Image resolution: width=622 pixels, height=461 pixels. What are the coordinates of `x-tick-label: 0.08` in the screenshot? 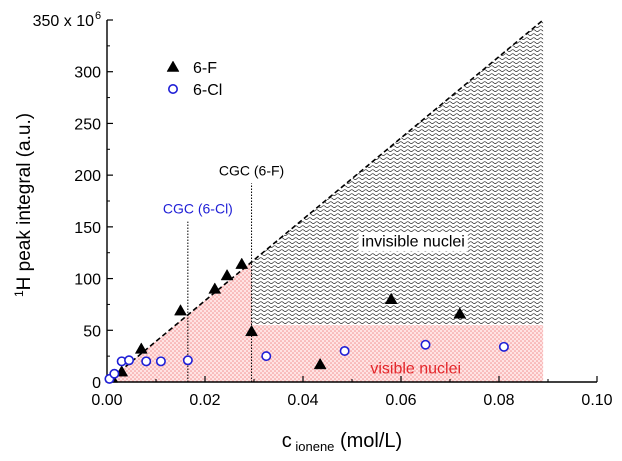 It's located at (498, 400).